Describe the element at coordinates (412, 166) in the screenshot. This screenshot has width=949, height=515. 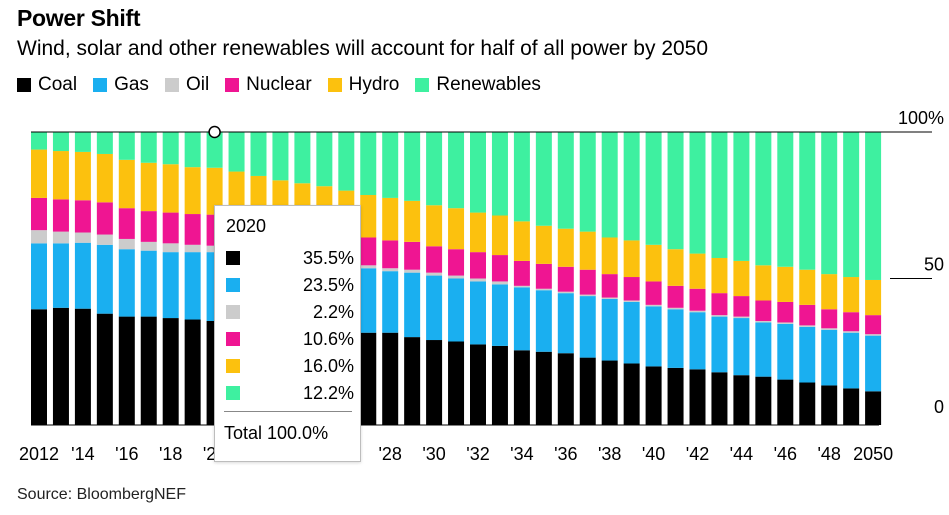
I see `bar-renewables-2029` at that location.